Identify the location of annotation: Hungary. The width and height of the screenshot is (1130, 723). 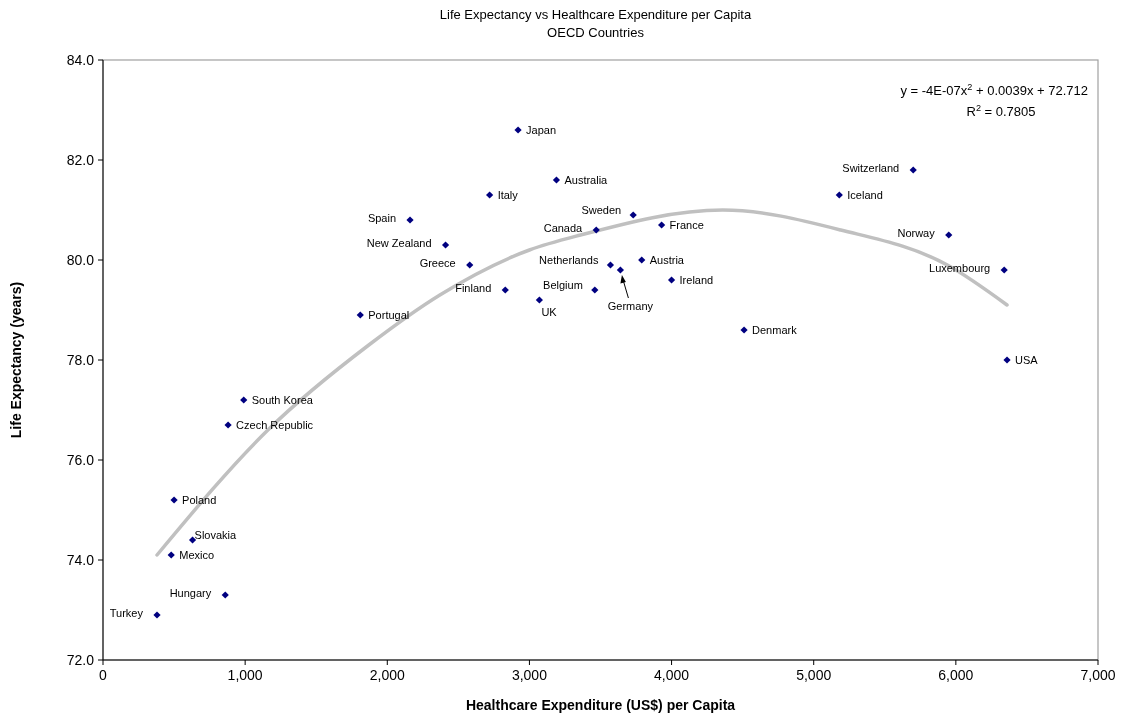
(190, 593).